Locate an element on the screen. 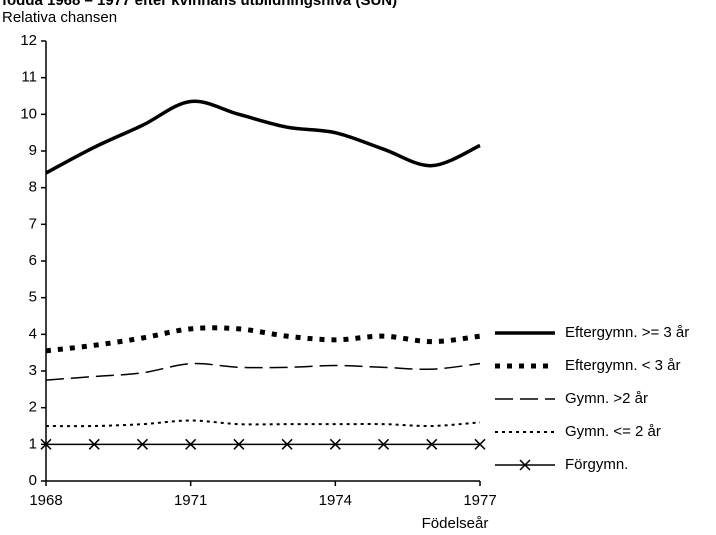 The width and height of the screenshot is (716, 535). y-tick-label: 3 is located at coordinates (33, 370).